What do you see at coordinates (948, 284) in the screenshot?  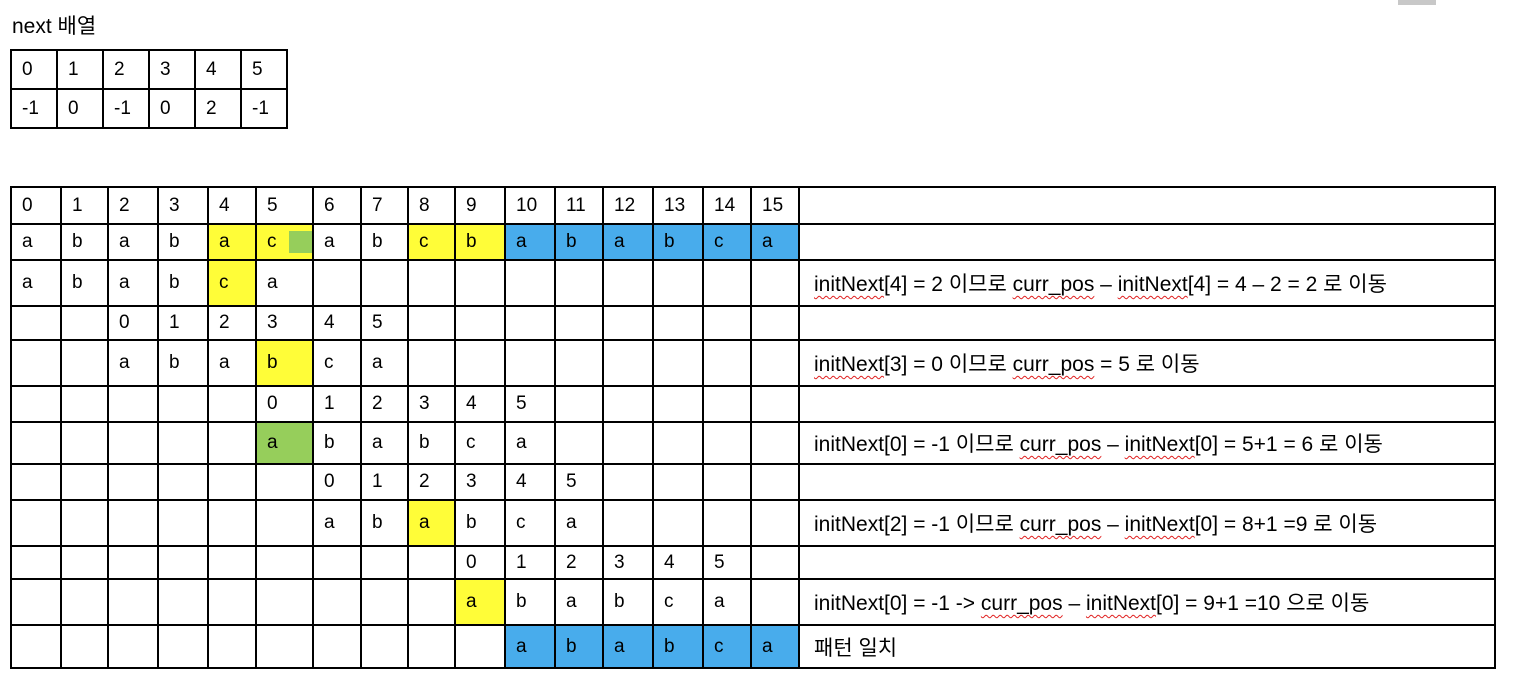 I see `note-text: [4] = 2 이므로` at bounding box center [948, 284].